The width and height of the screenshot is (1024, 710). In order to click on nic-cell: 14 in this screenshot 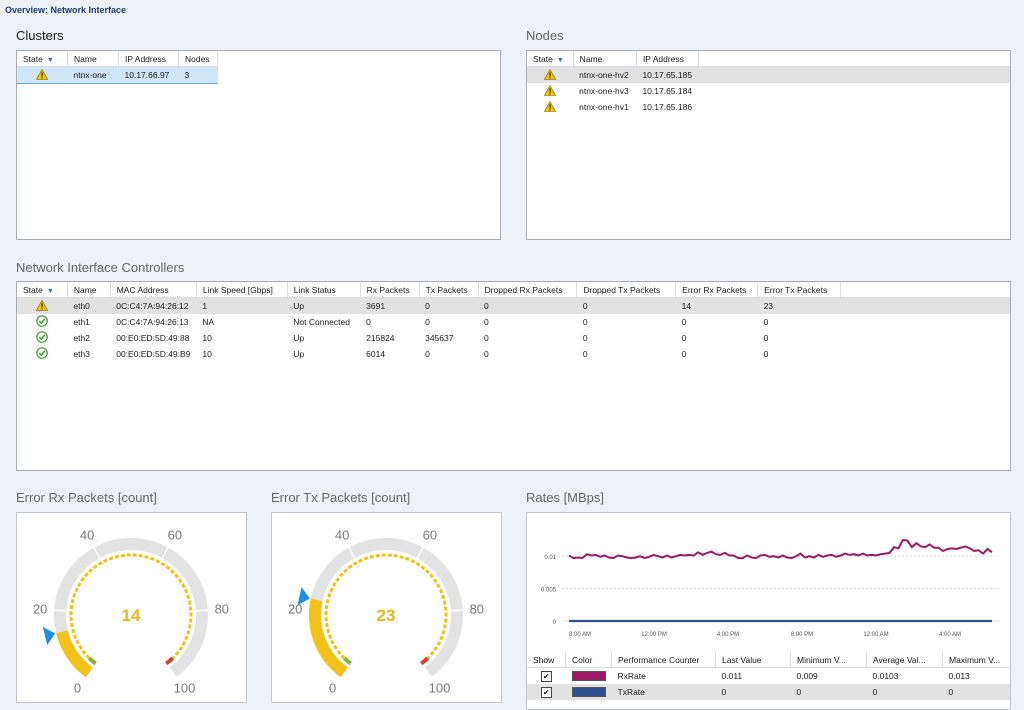, I will do `click(716, 305)`.